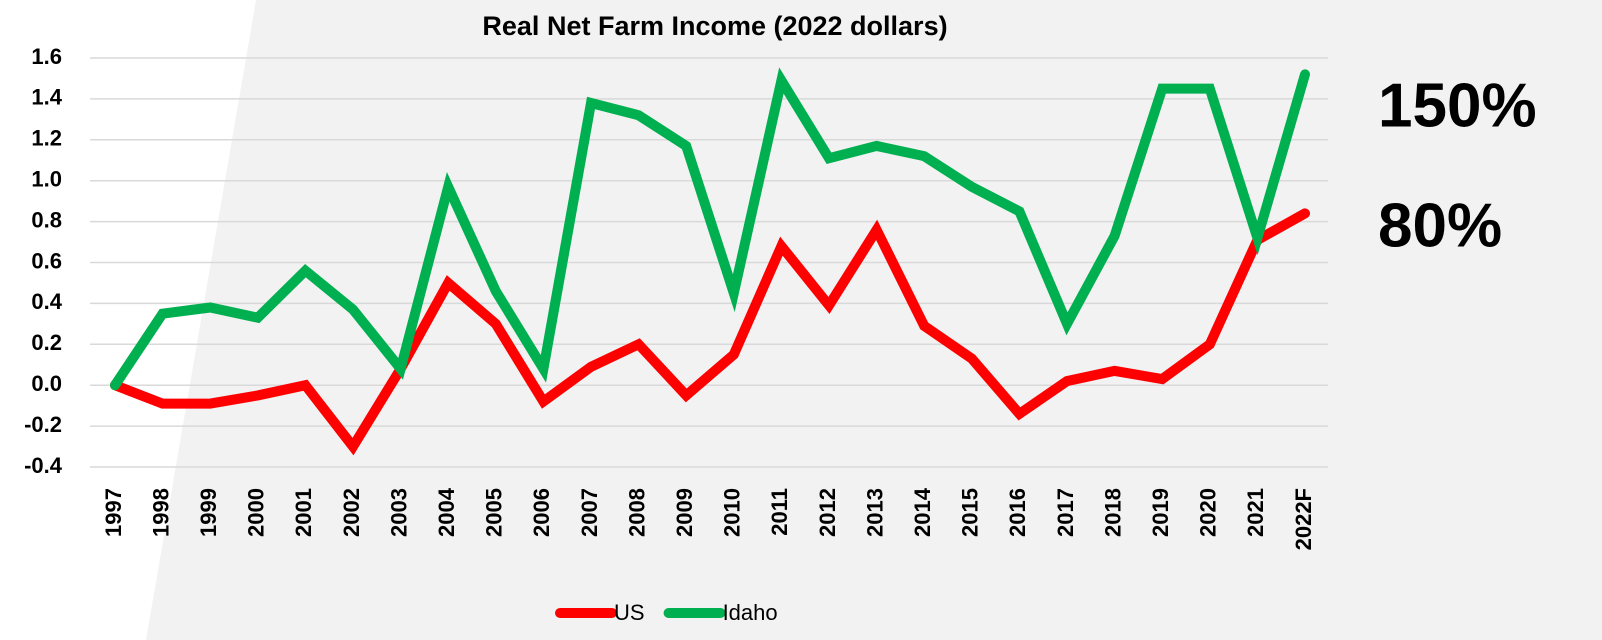 This screenshot has height=640, width=1602. I want to click on x-tick-label: 2020, so click(1208, 512).